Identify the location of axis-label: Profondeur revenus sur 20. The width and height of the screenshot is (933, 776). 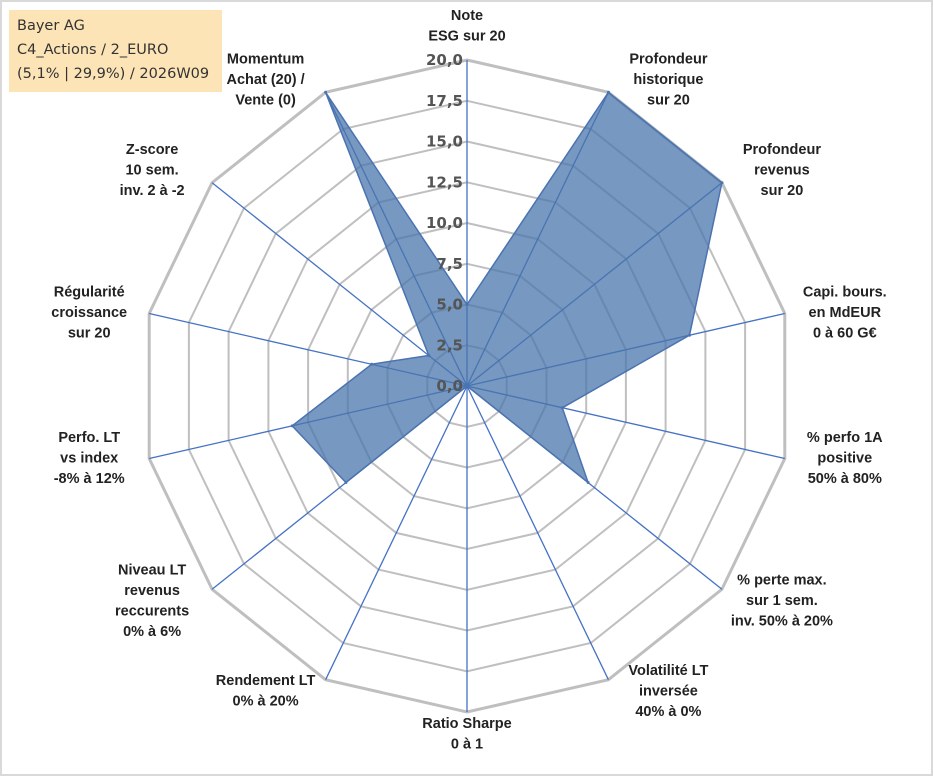
(782, 170).